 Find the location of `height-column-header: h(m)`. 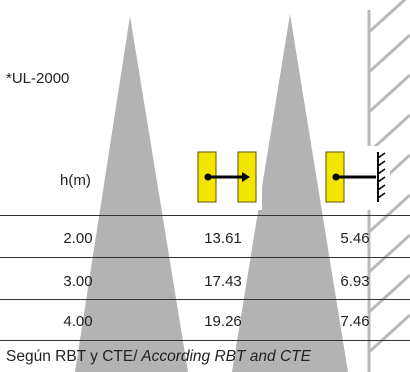

height-column-header: h(m) is located at coordinates (75, 180).